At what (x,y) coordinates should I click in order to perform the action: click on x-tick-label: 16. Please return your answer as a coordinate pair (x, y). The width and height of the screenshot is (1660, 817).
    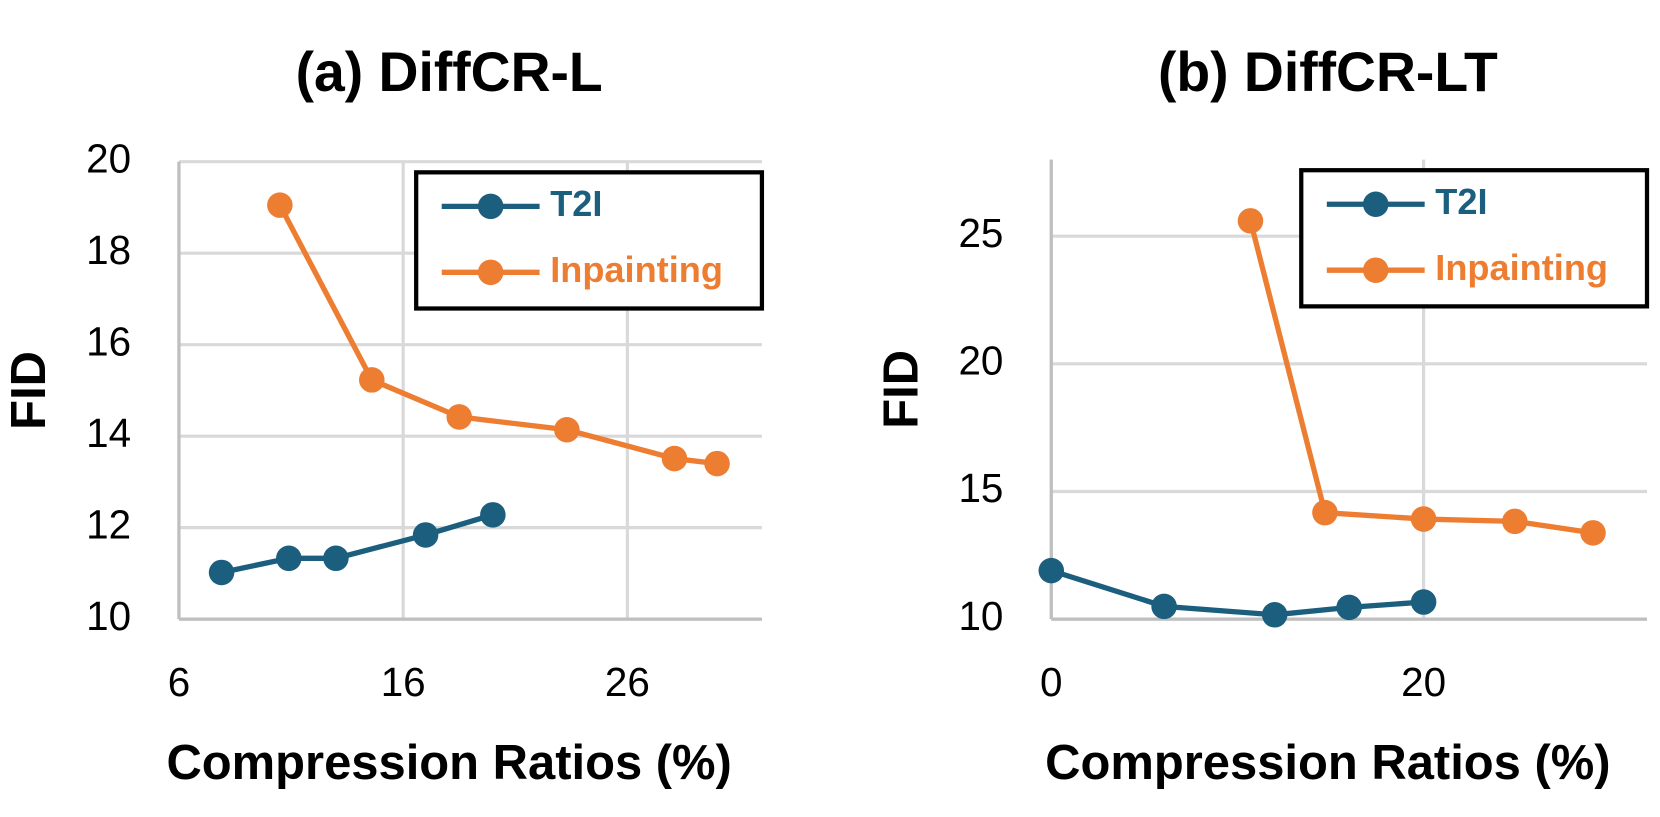
    Looking at the image, I should click on (403, 682).